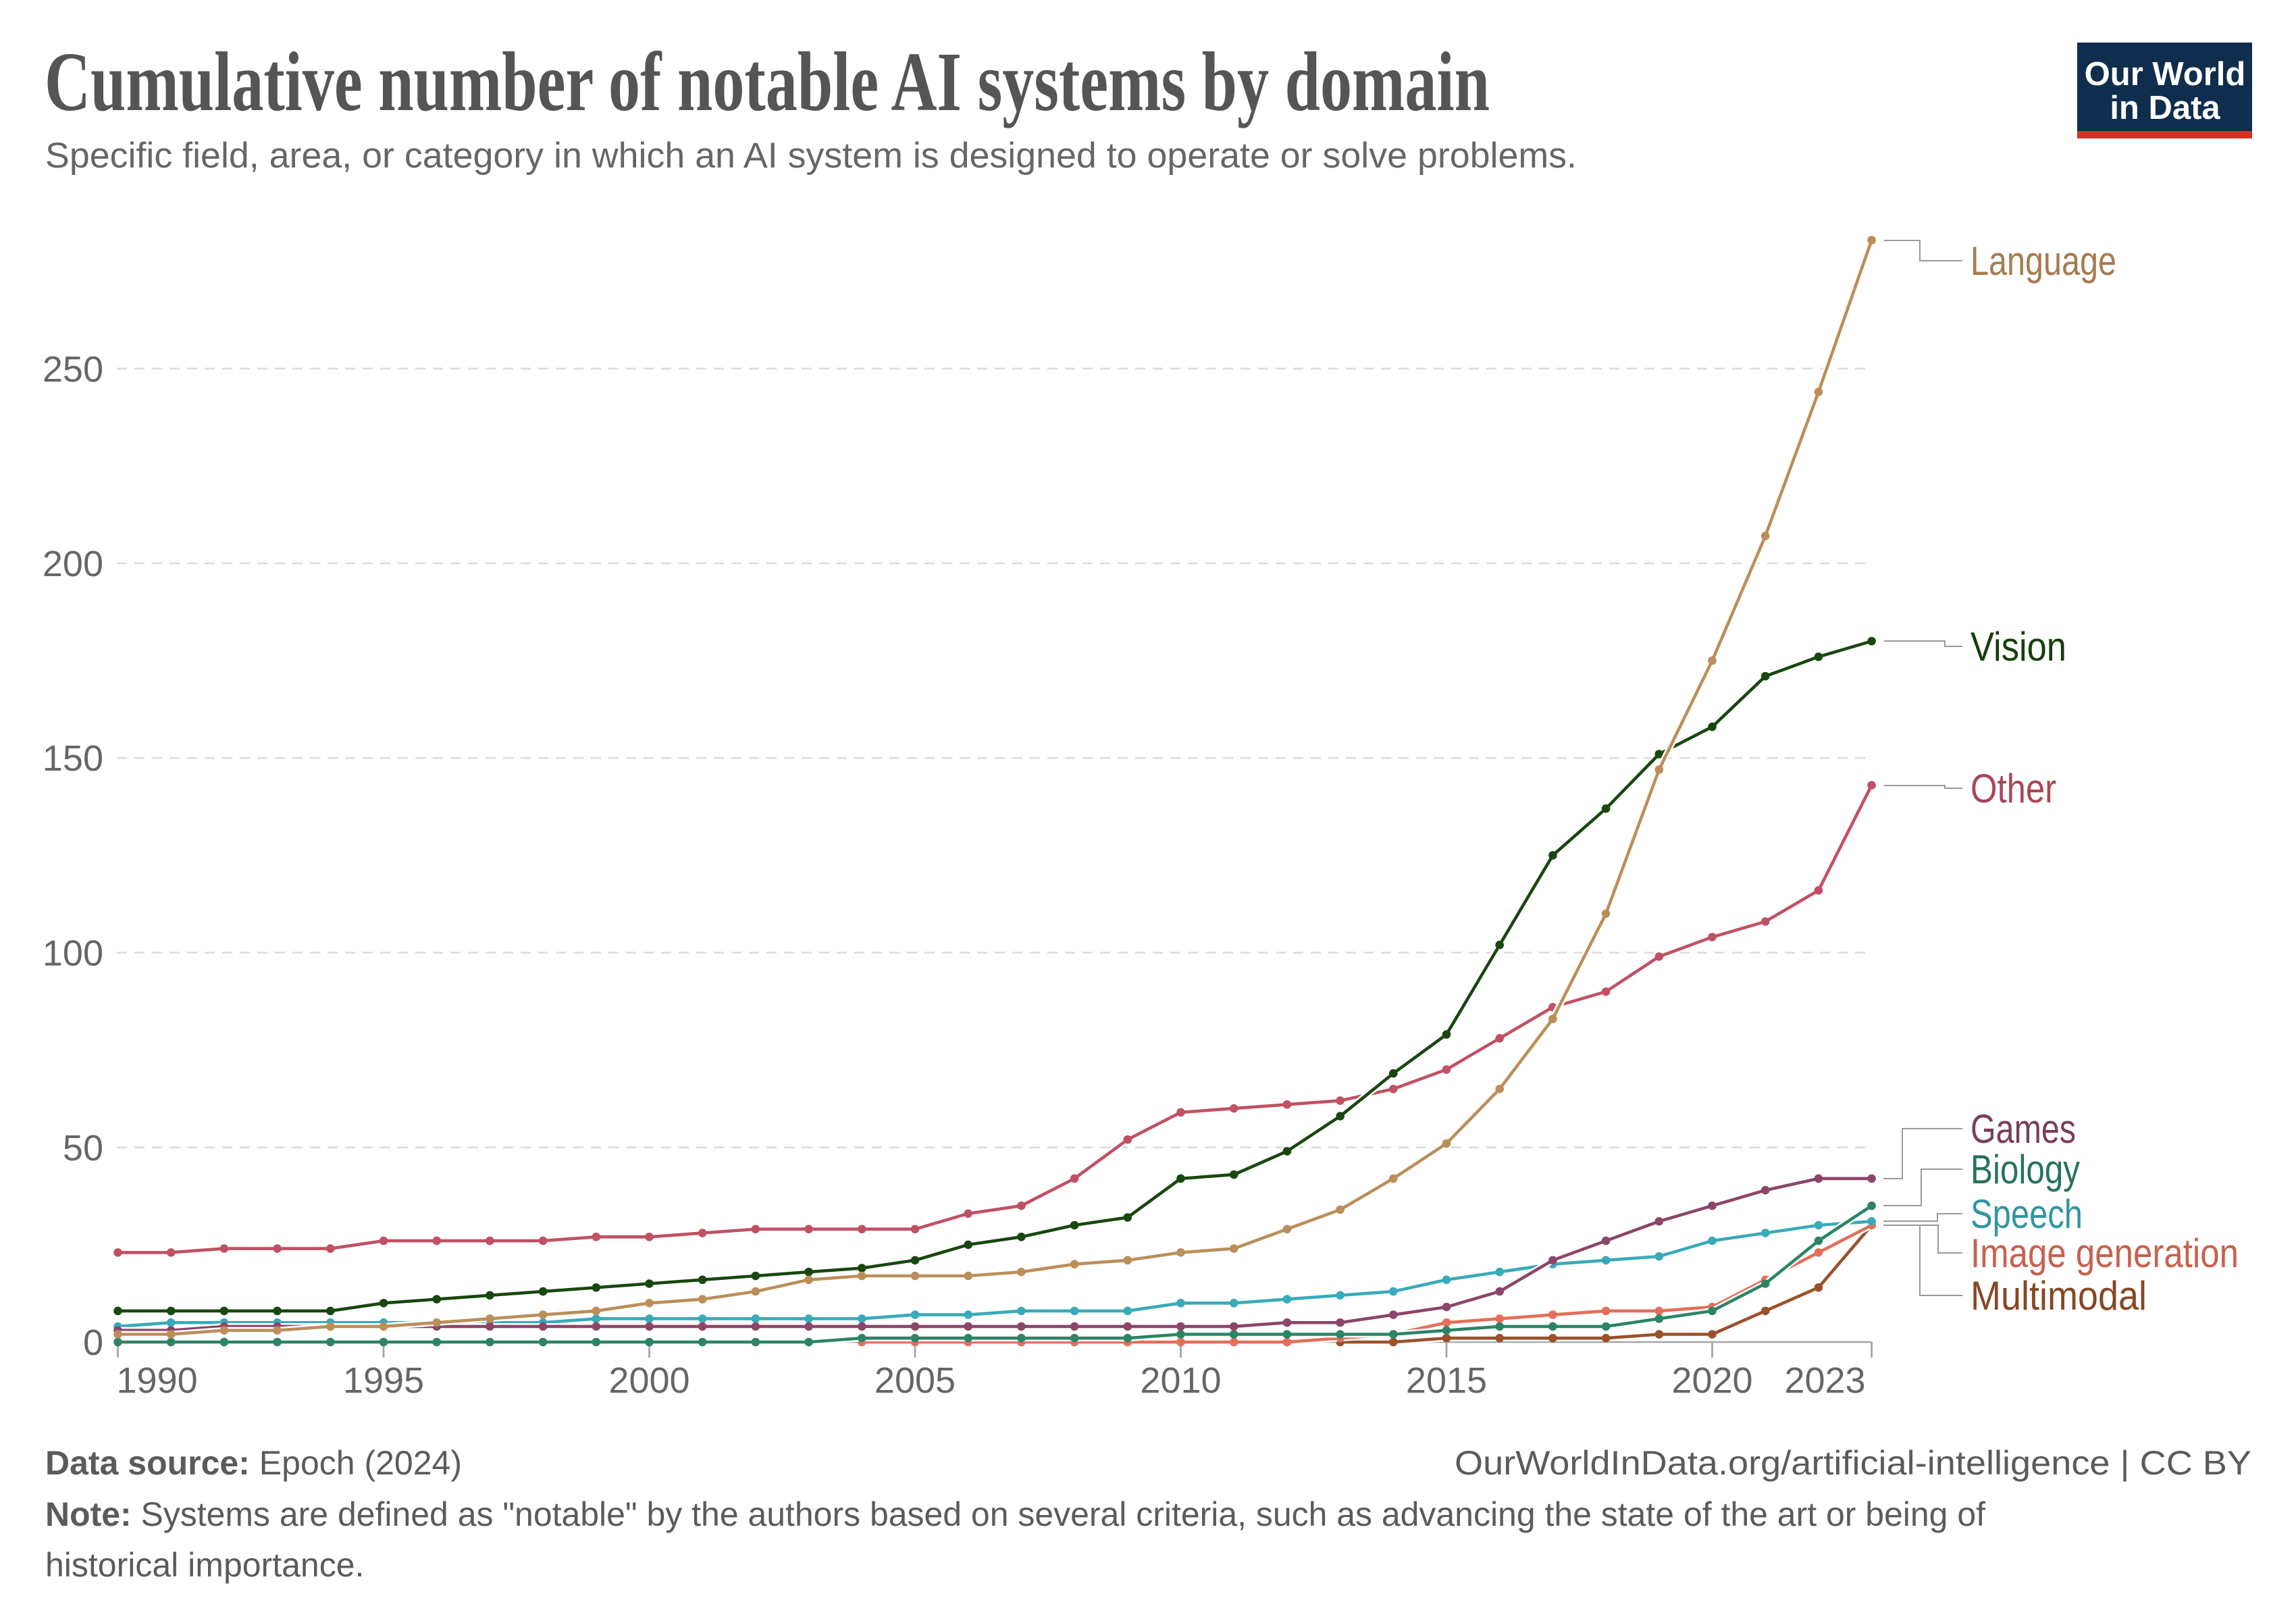 This screenshot has height=1621, width=2296. I want to click on svg-text: 200, so click(73, 564).